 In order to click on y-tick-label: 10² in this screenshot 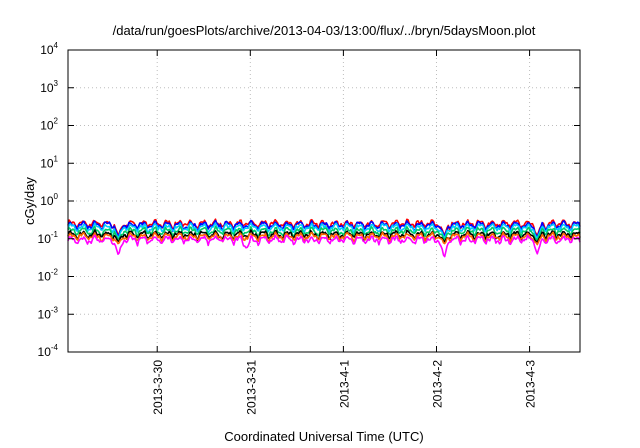, I will do `click(49, 125)`.